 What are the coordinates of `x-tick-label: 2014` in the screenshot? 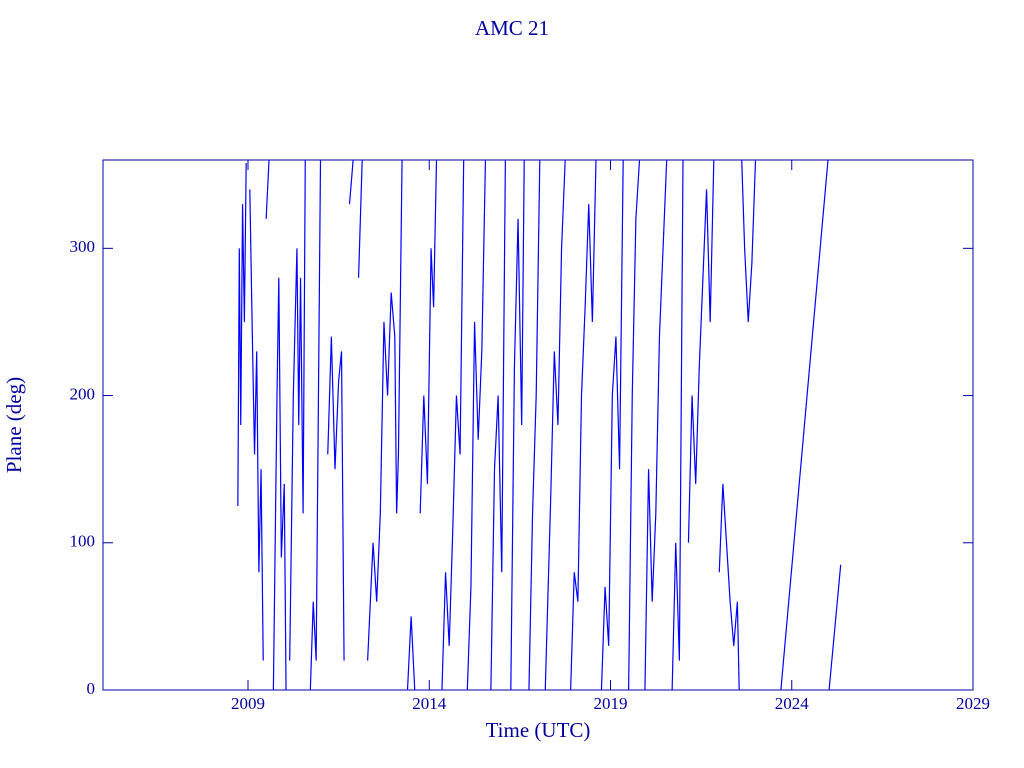 It's located at (429, 703).